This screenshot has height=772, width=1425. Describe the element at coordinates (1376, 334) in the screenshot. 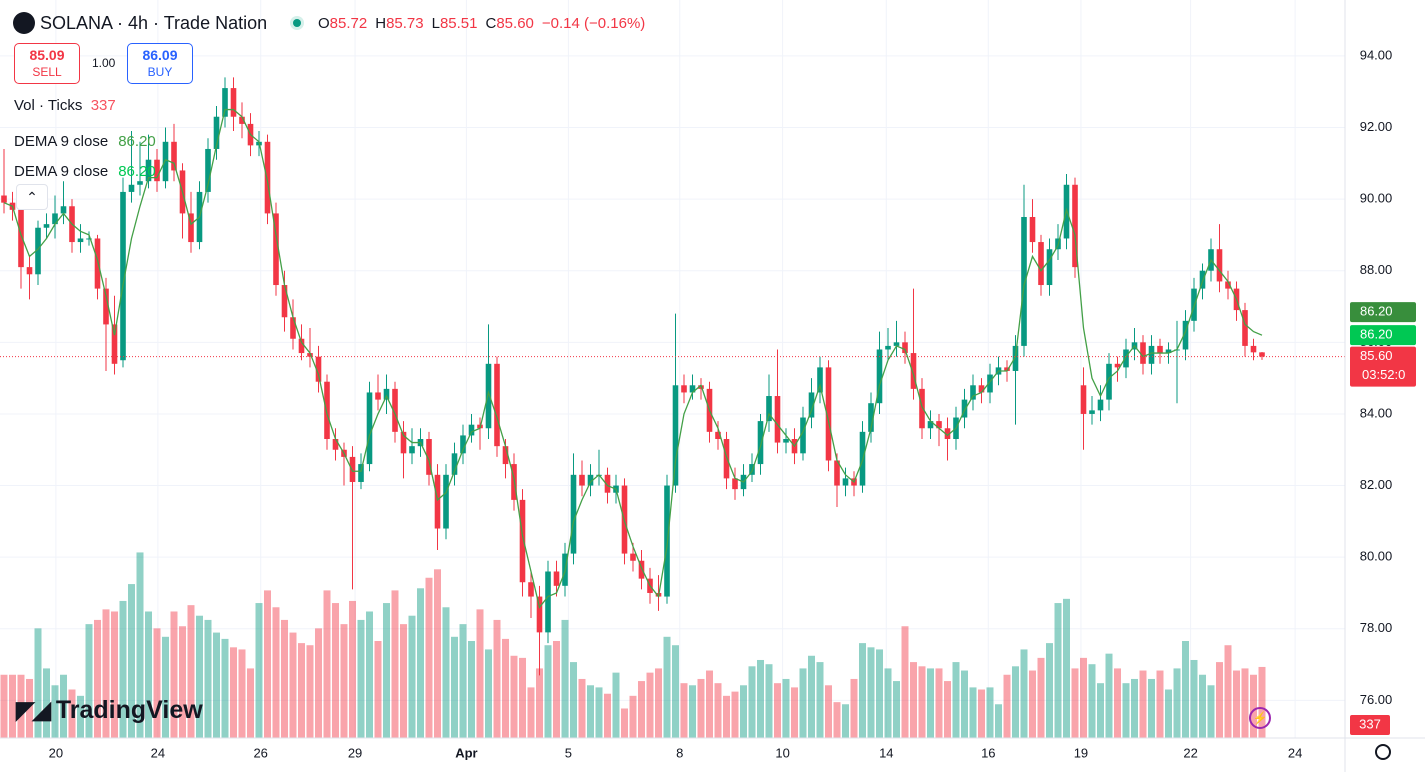

I see `price-marker-label: 86.20` at that location.